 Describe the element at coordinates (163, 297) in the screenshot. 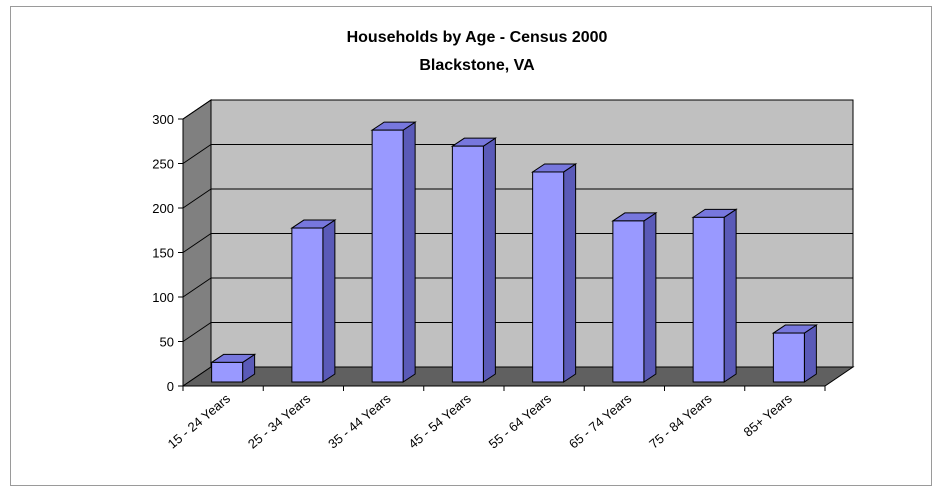

I see `y-tick-label: 100` at that location.